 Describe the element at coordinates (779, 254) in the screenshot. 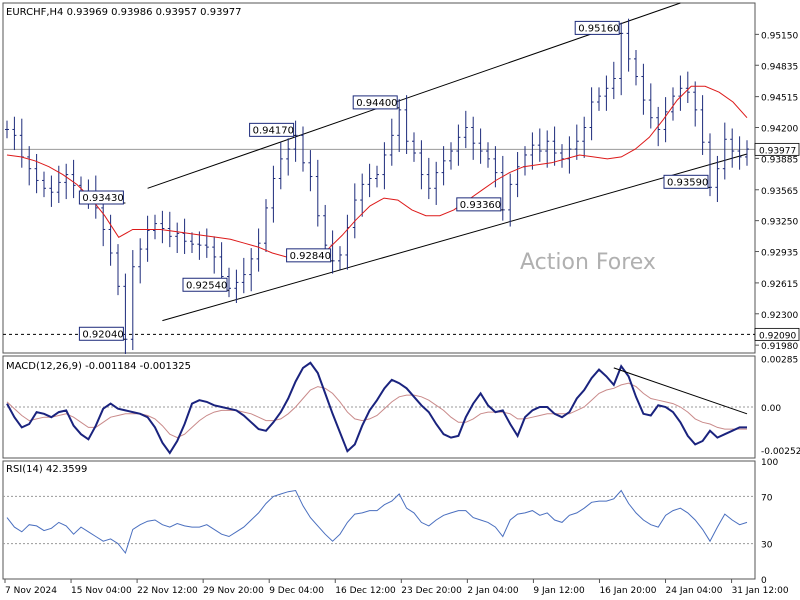

I see `price-axis-label: 0.92935` at that location.